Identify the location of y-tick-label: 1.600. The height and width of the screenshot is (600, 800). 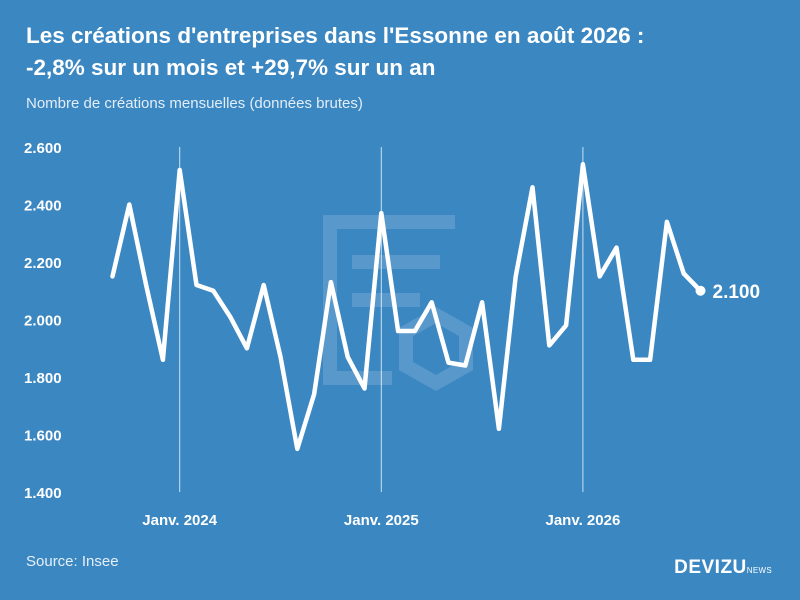
(43, 436).